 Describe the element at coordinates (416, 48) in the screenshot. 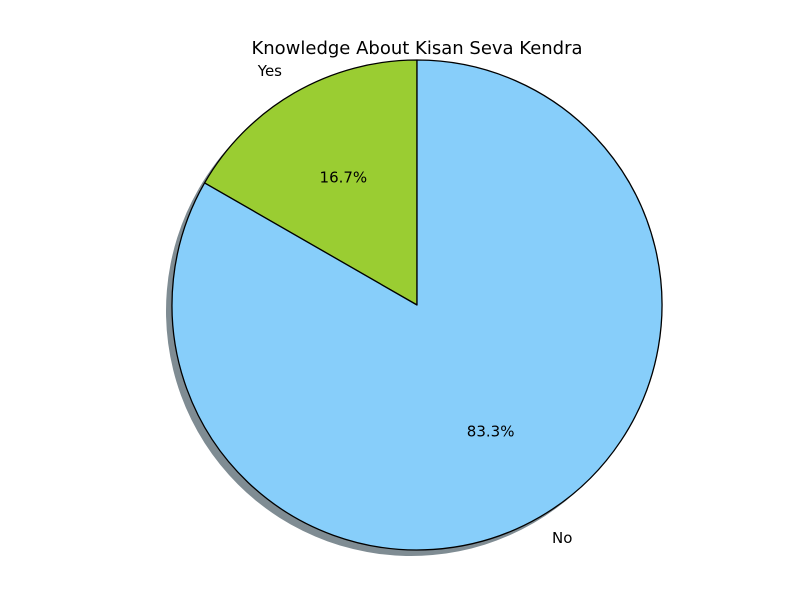

I see `chart-title: Knowledge About Kisan Seva Kendra` at that location.